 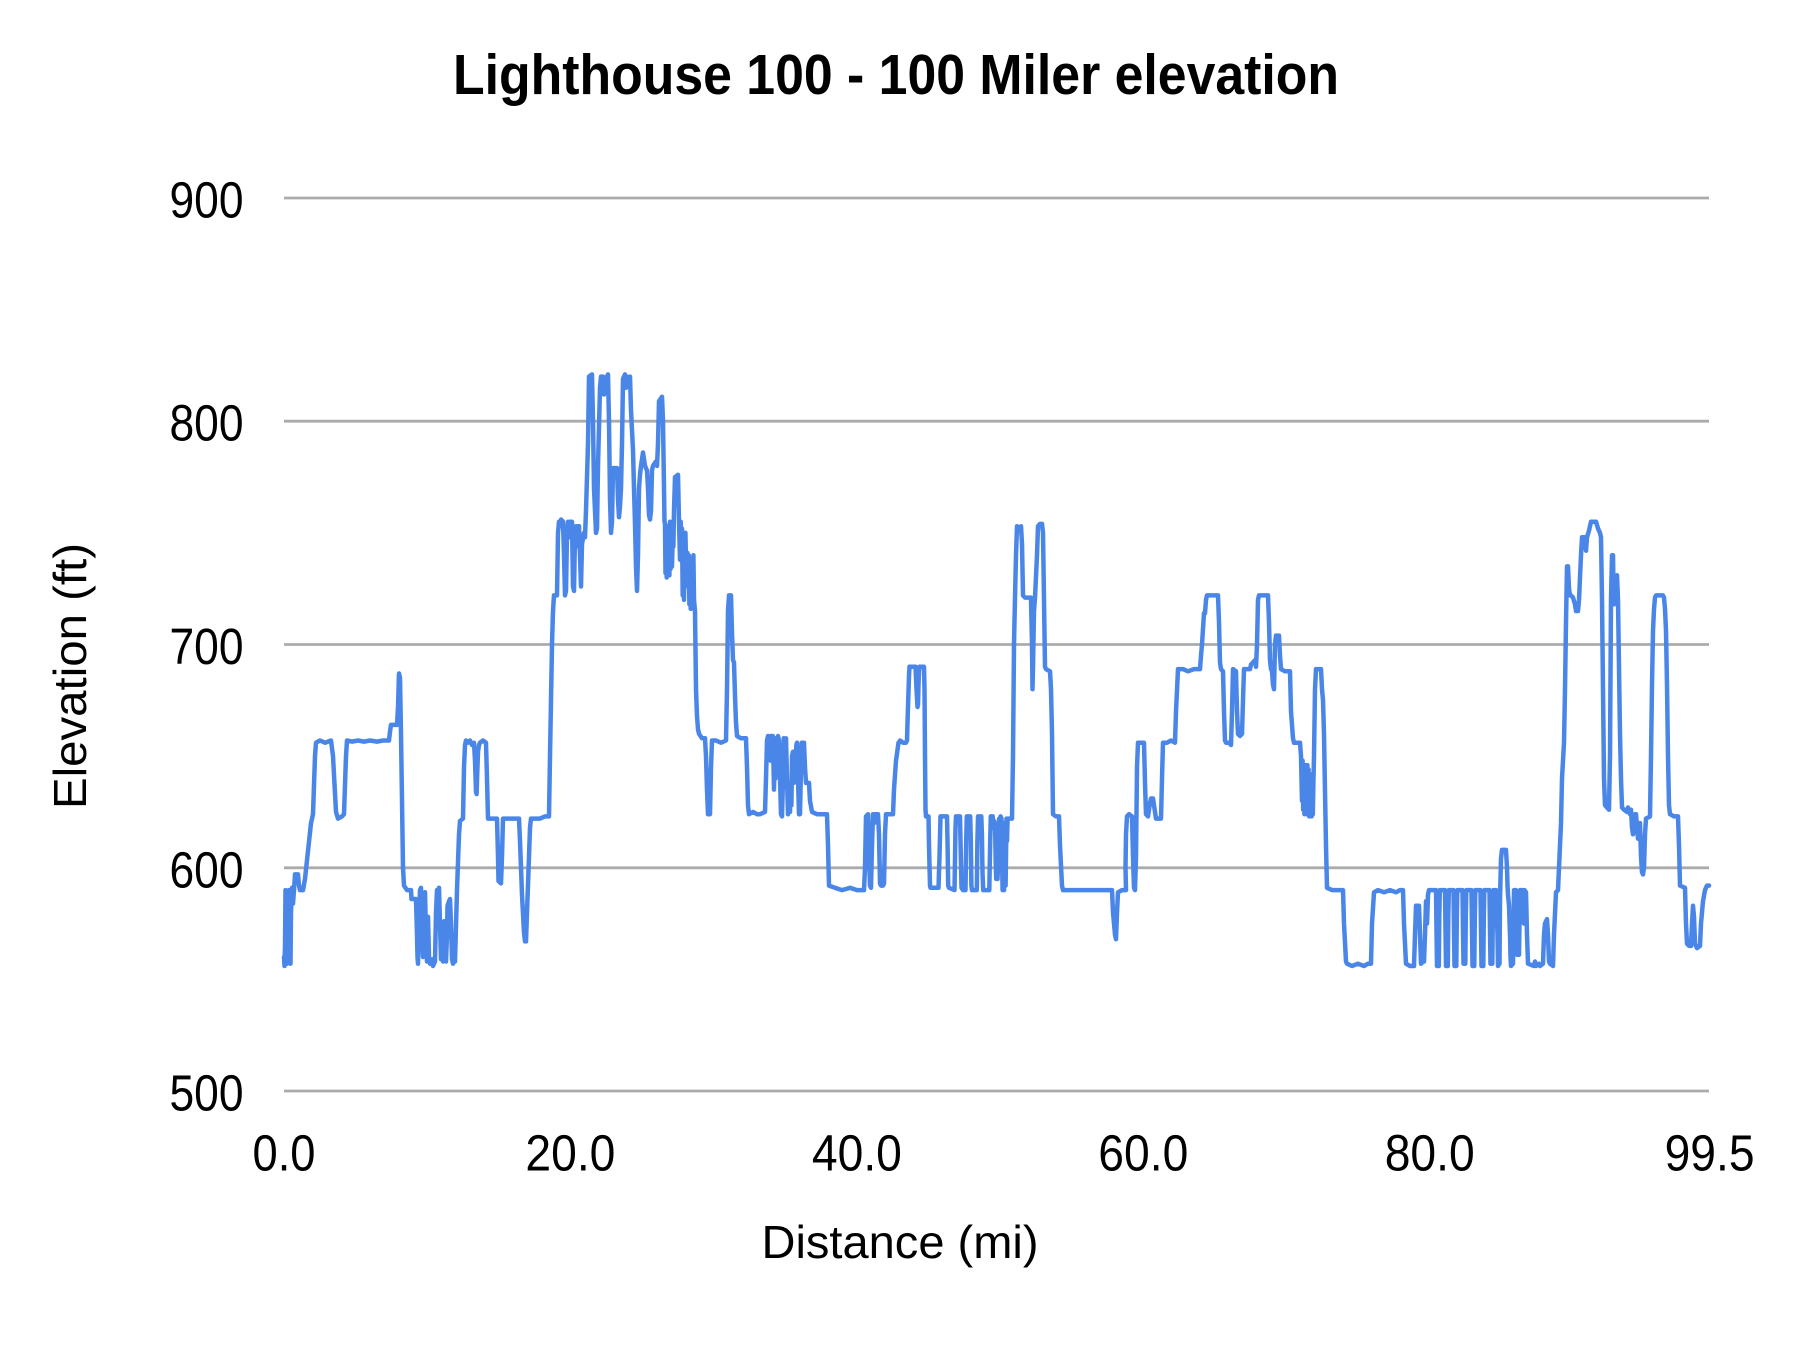 I want to click on svg-text: 900, so click(x=207, y=200).